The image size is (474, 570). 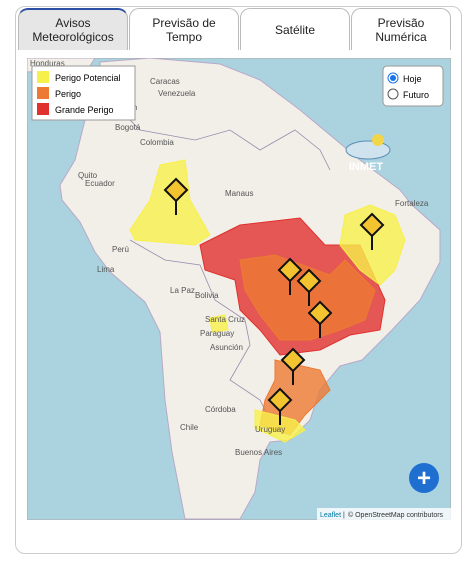 What do you see at coordinates (184, 29) in the screenshot?
I see `tab: Previsão de Tempo` at bounding box center [184, 29].